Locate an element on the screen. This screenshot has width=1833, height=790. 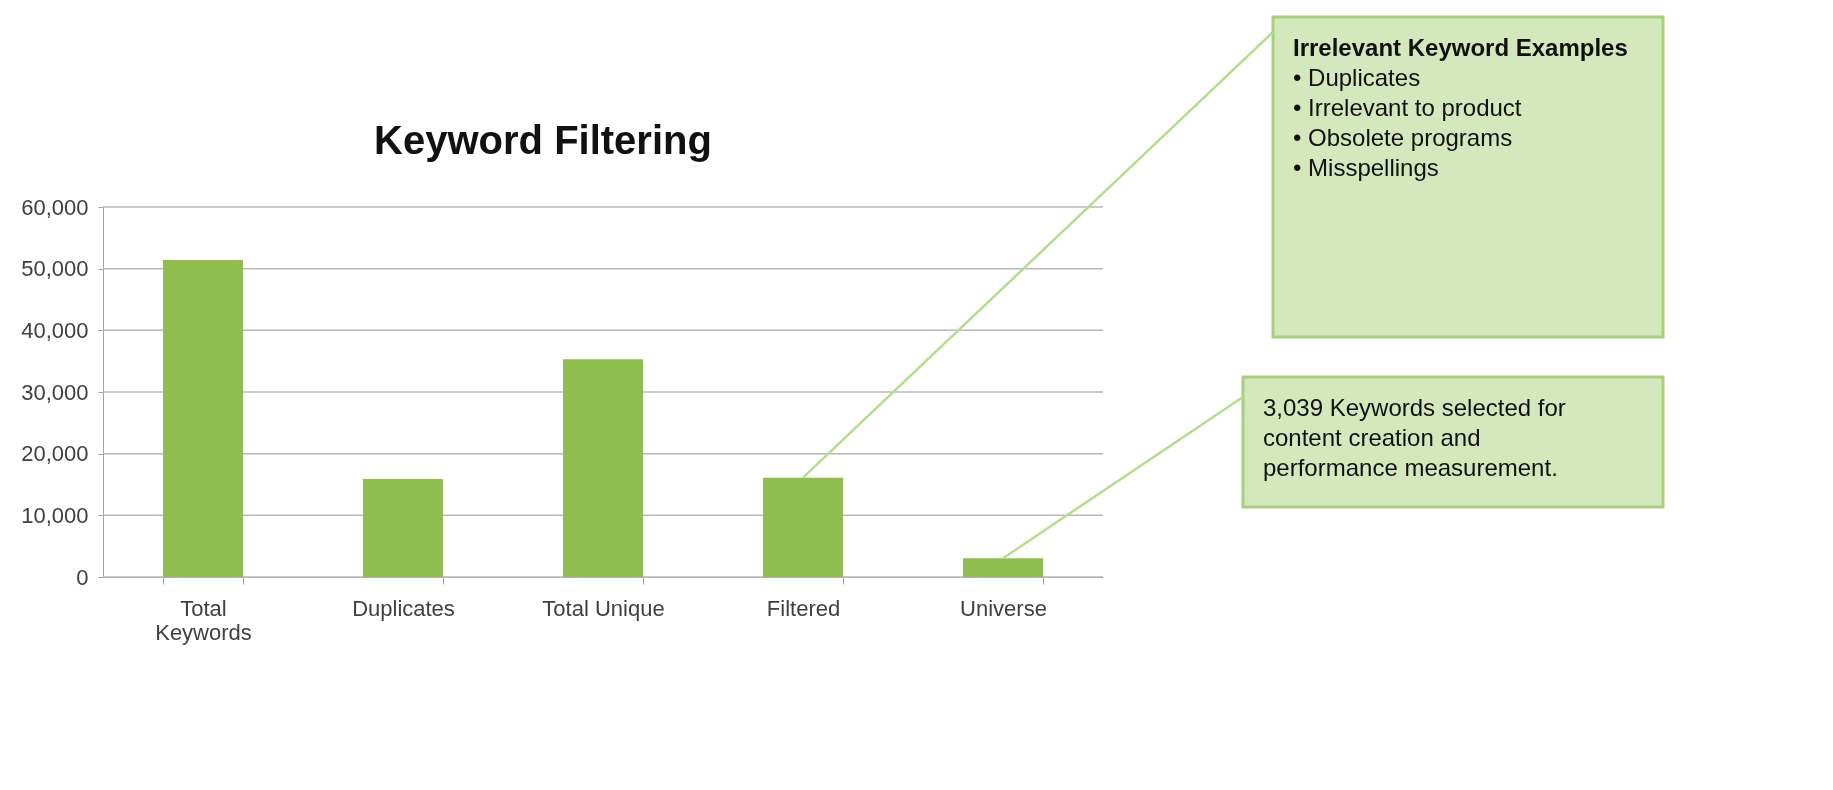
chart-title: Keyword Filtering is located at coordinates (543, 140).